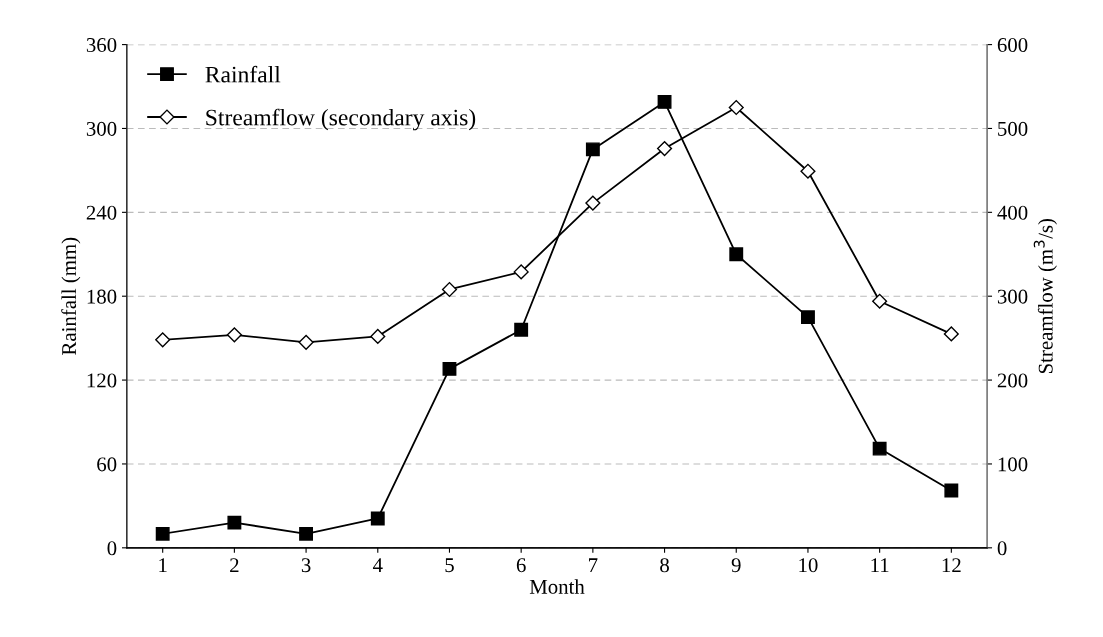  What do you see at coordinates (107, 464) in the screenshot?
I see `y-tick-label: 60` at bounding box center [107, 464].